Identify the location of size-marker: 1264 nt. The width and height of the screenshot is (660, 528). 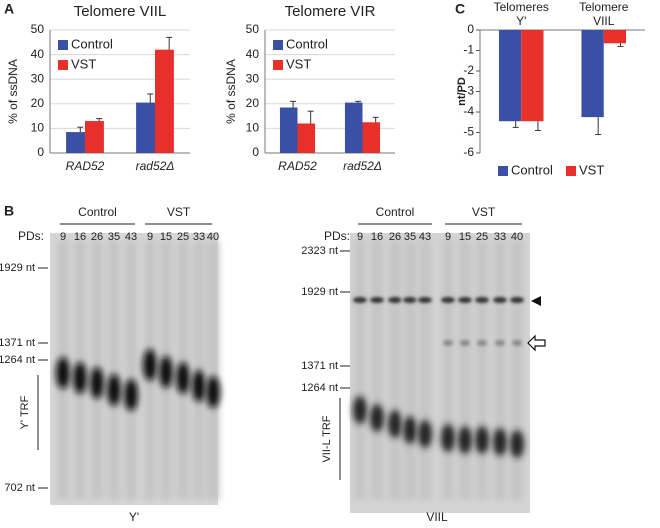
(17, 360).